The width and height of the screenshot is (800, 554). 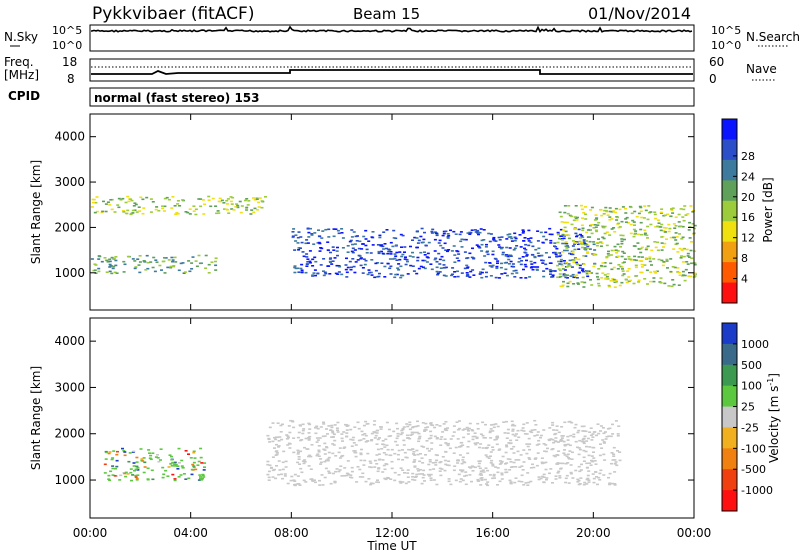 What do you see at coordinates (713, 79) in the screenshot?
I see `nave-tick-bottom: 0` at bounding box center [713, 79].